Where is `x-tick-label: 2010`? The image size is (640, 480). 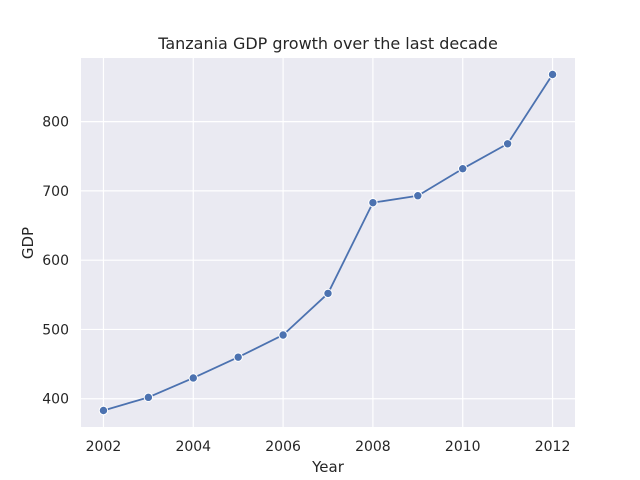 x-tick-label: 2010 is located at coordinates (463, 447).